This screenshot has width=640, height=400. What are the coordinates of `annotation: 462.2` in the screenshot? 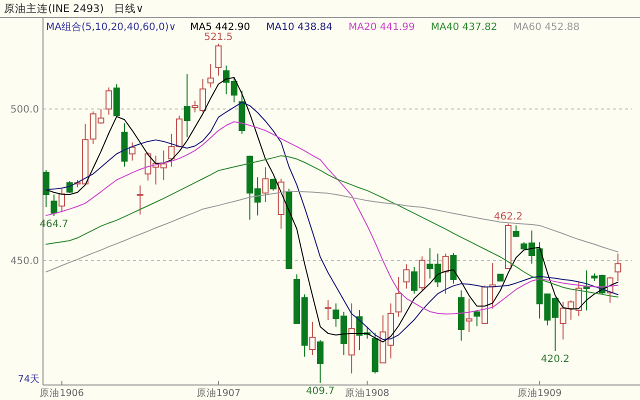 It's located at (508, 217).